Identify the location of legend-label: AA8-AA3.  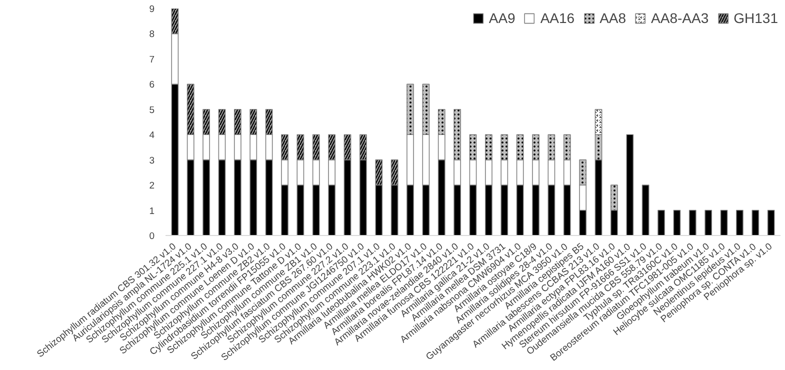
(680, 18).